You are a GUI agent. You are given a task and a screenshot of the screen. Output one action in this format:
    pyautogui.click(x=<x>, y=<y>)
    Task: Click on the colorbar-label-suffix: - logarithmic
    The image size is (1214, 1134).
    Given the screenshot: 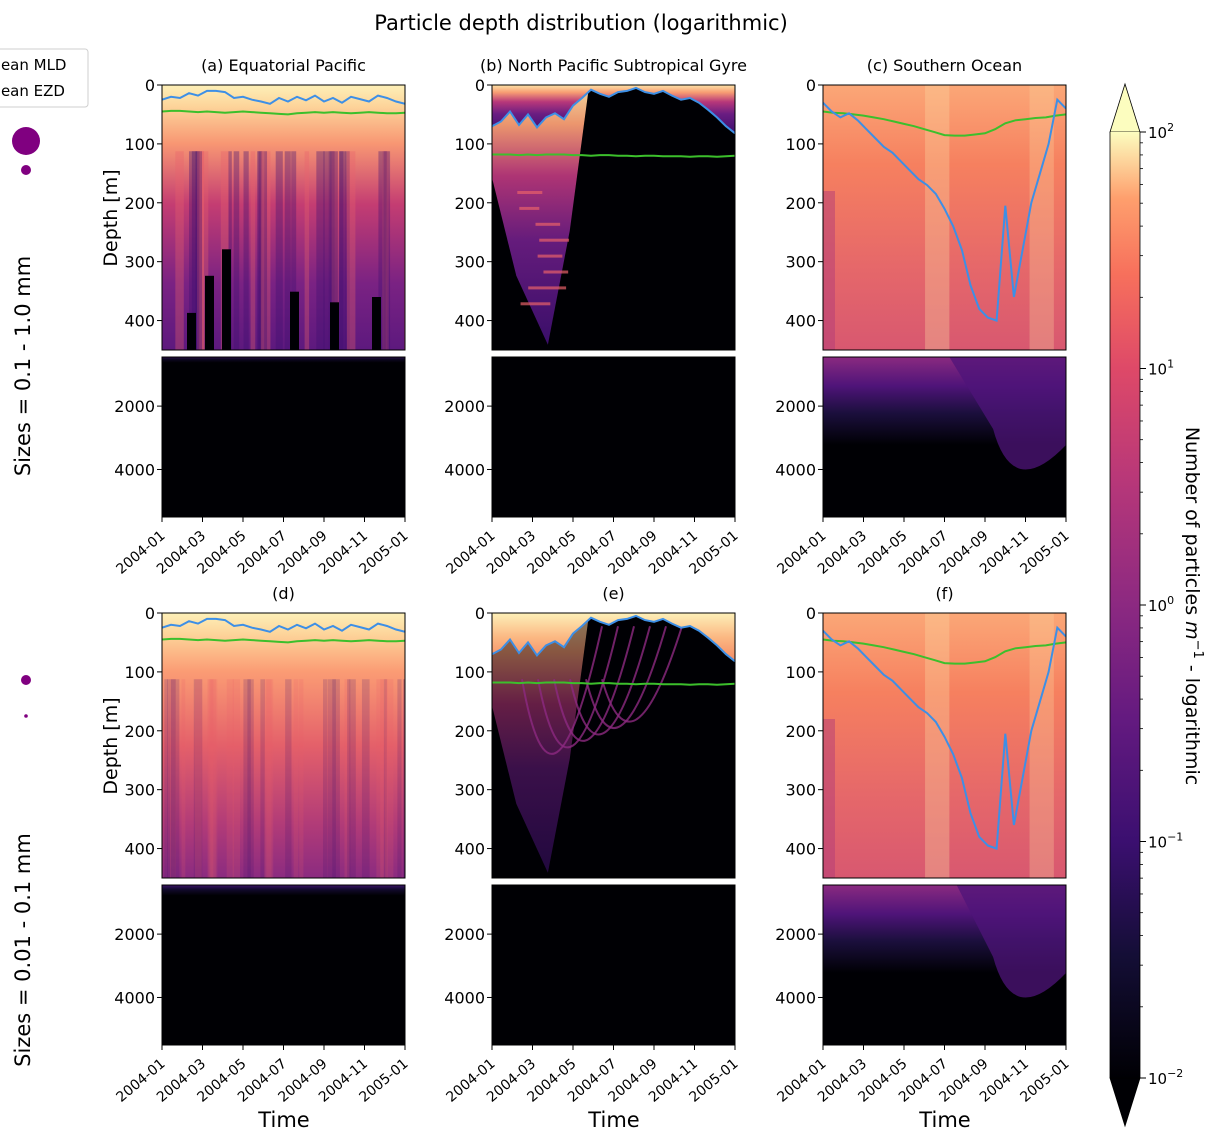 What is the action you would take?
    pyautogui.click(x=1192, y=722)
    